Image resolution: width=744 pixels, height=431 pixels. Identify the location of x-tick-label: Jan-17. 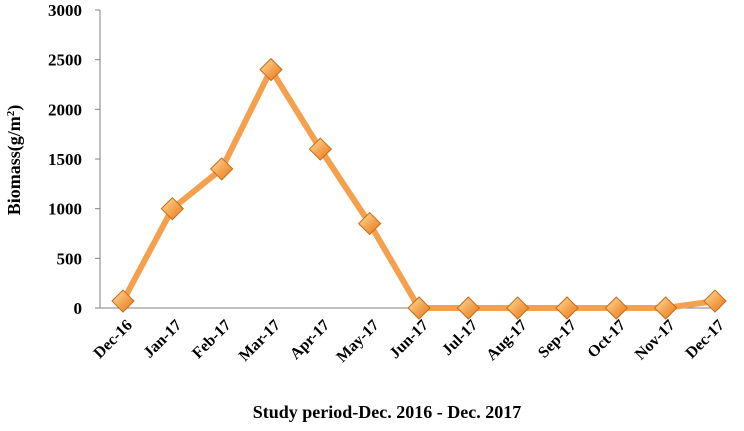
(162, 339).